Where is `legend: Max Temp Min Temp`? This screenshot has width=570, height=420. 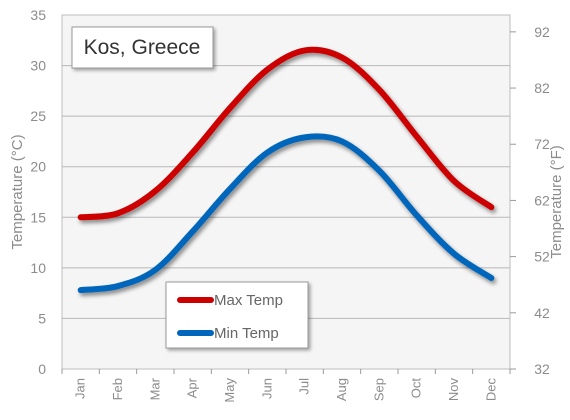 legend: Max Temp Min Temp is located at coordinates (237, 315).